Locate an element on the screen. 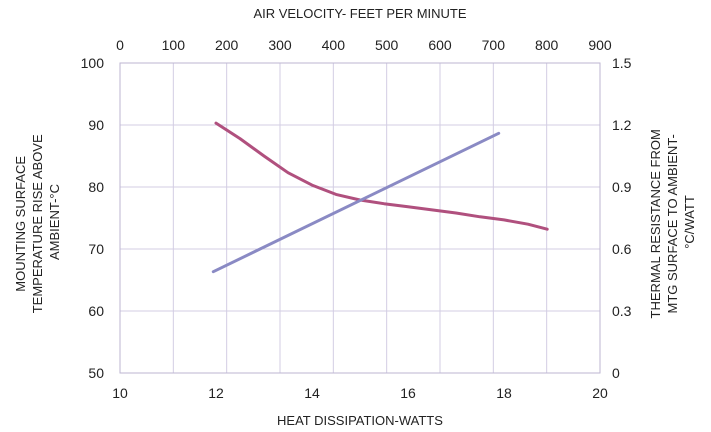 The height and width of the screenshot is (432, 711). x-top-tick-label: 900 is located at coordinates (600, 45).